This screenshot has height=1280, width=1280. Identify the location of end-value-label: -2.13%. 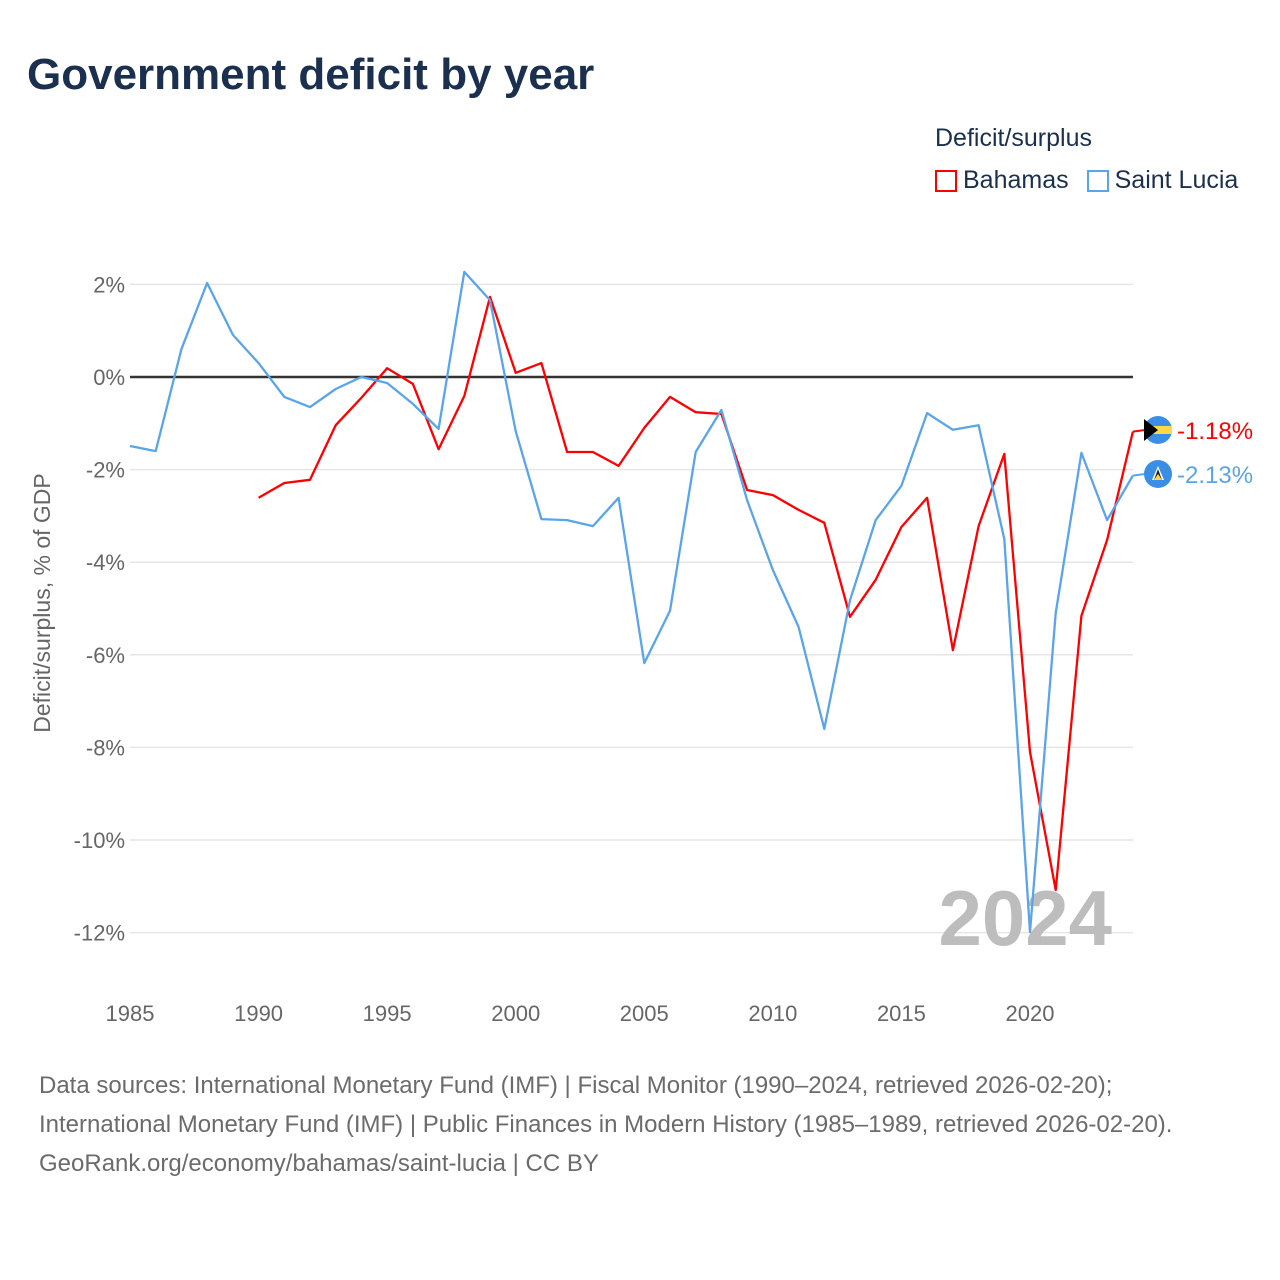
(1215, 475).